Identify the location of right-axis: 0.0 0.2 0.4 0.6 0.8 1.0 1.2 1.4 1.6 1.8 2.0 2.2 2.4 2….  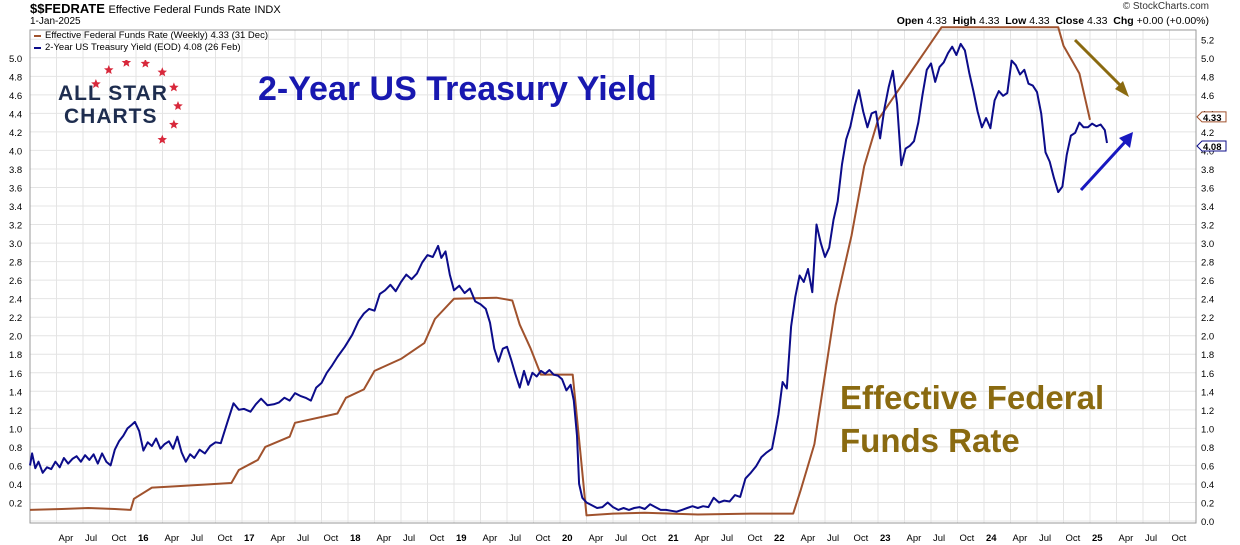
(1207, 281).